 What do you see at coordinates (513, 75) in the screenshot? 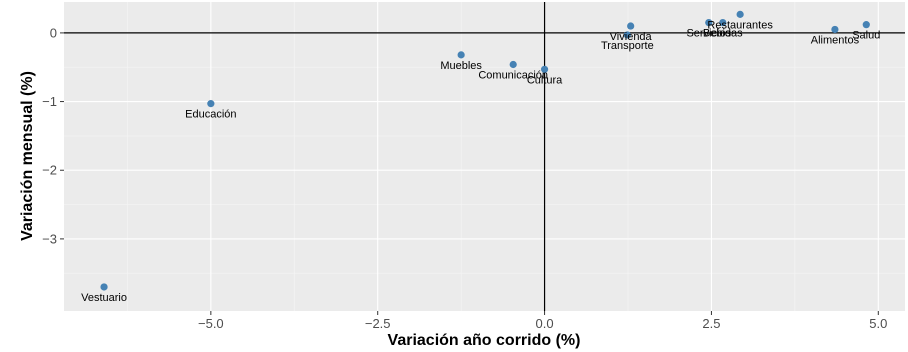
I see `point-label: Comunicación` at bounding box center [513, 75].